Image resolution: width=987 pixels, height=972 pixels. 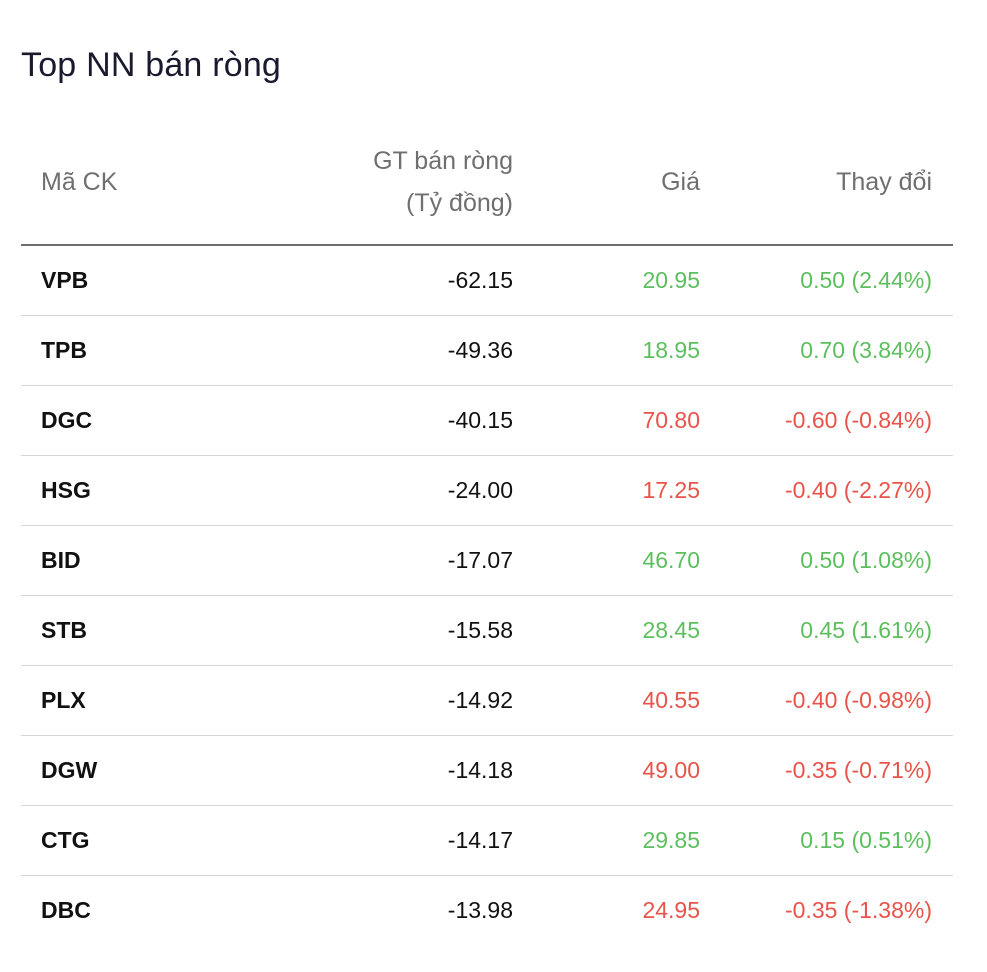 I want to click on table-row: DGC -40.15 70.80 -0.60 (-0.84%), so click(x=487, y=421).